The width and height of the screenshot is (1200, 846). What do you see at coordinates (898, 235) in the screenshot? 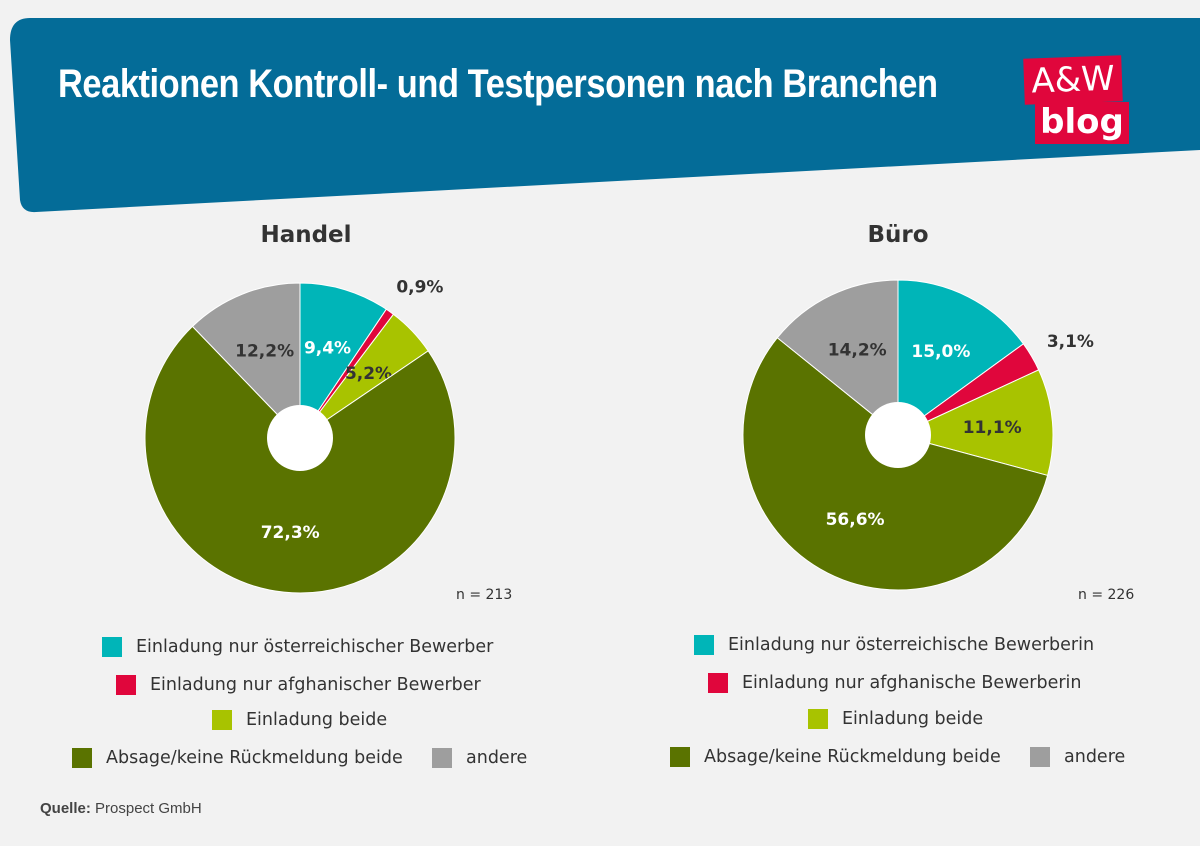
I see `chart-title-buero: Büro` at bounding box center [898, 235].